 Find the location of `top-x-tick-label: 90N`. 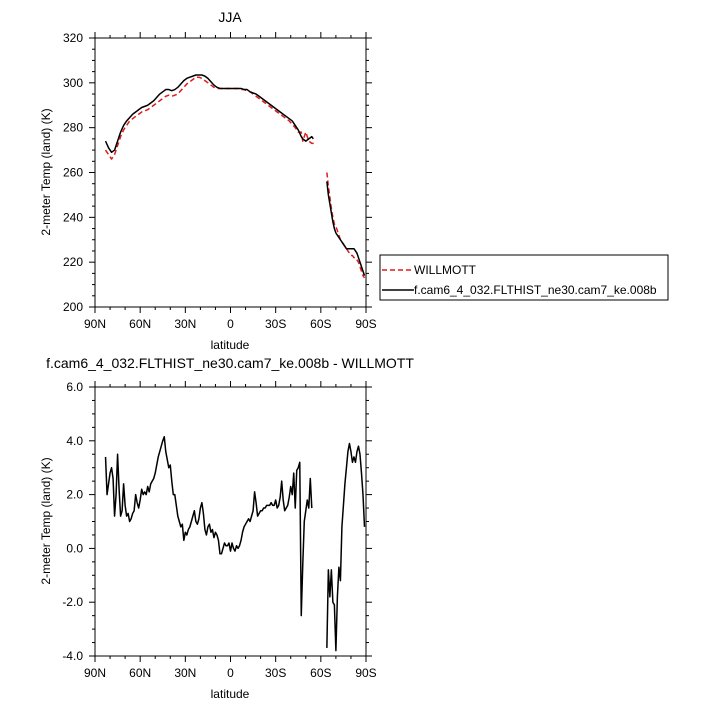

top-x-tick-label: 90N is located at coordinates (95, 324).